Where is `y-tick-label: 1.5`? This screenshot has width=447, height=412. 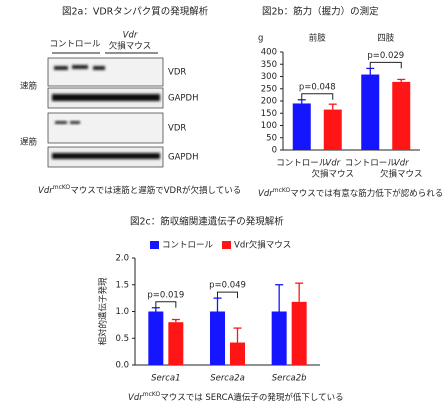
y-tick-label: 1.5 is located at coordinates (122, 285).